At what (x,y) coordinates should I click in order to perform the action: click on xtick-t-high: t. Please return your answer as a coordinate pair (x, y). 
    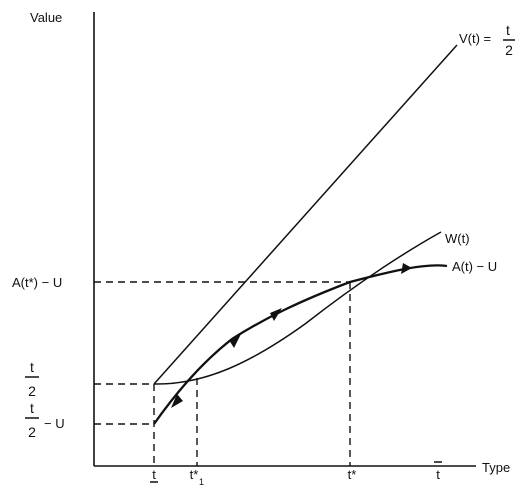
    Looking at the image, I should click on (438, 474).